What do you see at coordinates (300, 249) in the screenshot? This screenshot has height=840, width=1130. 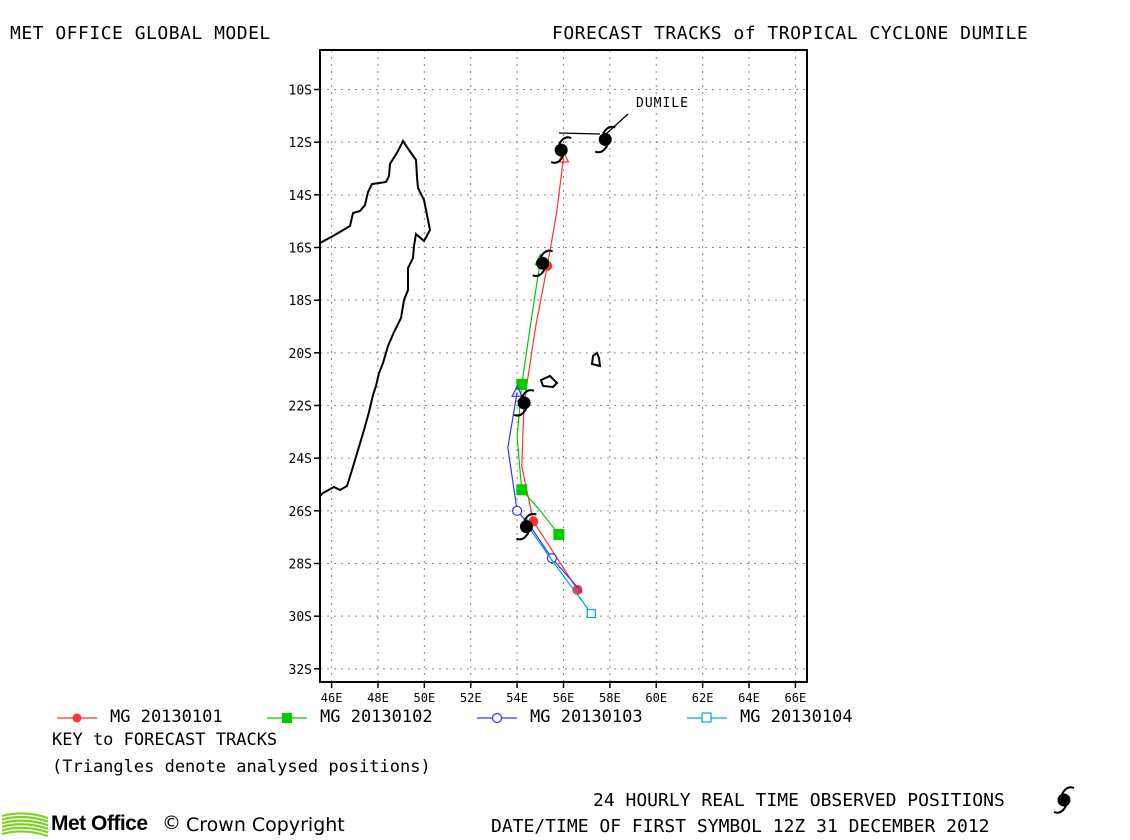 I see `lat-tick-label: 16S` at bounding box center [300, 249].